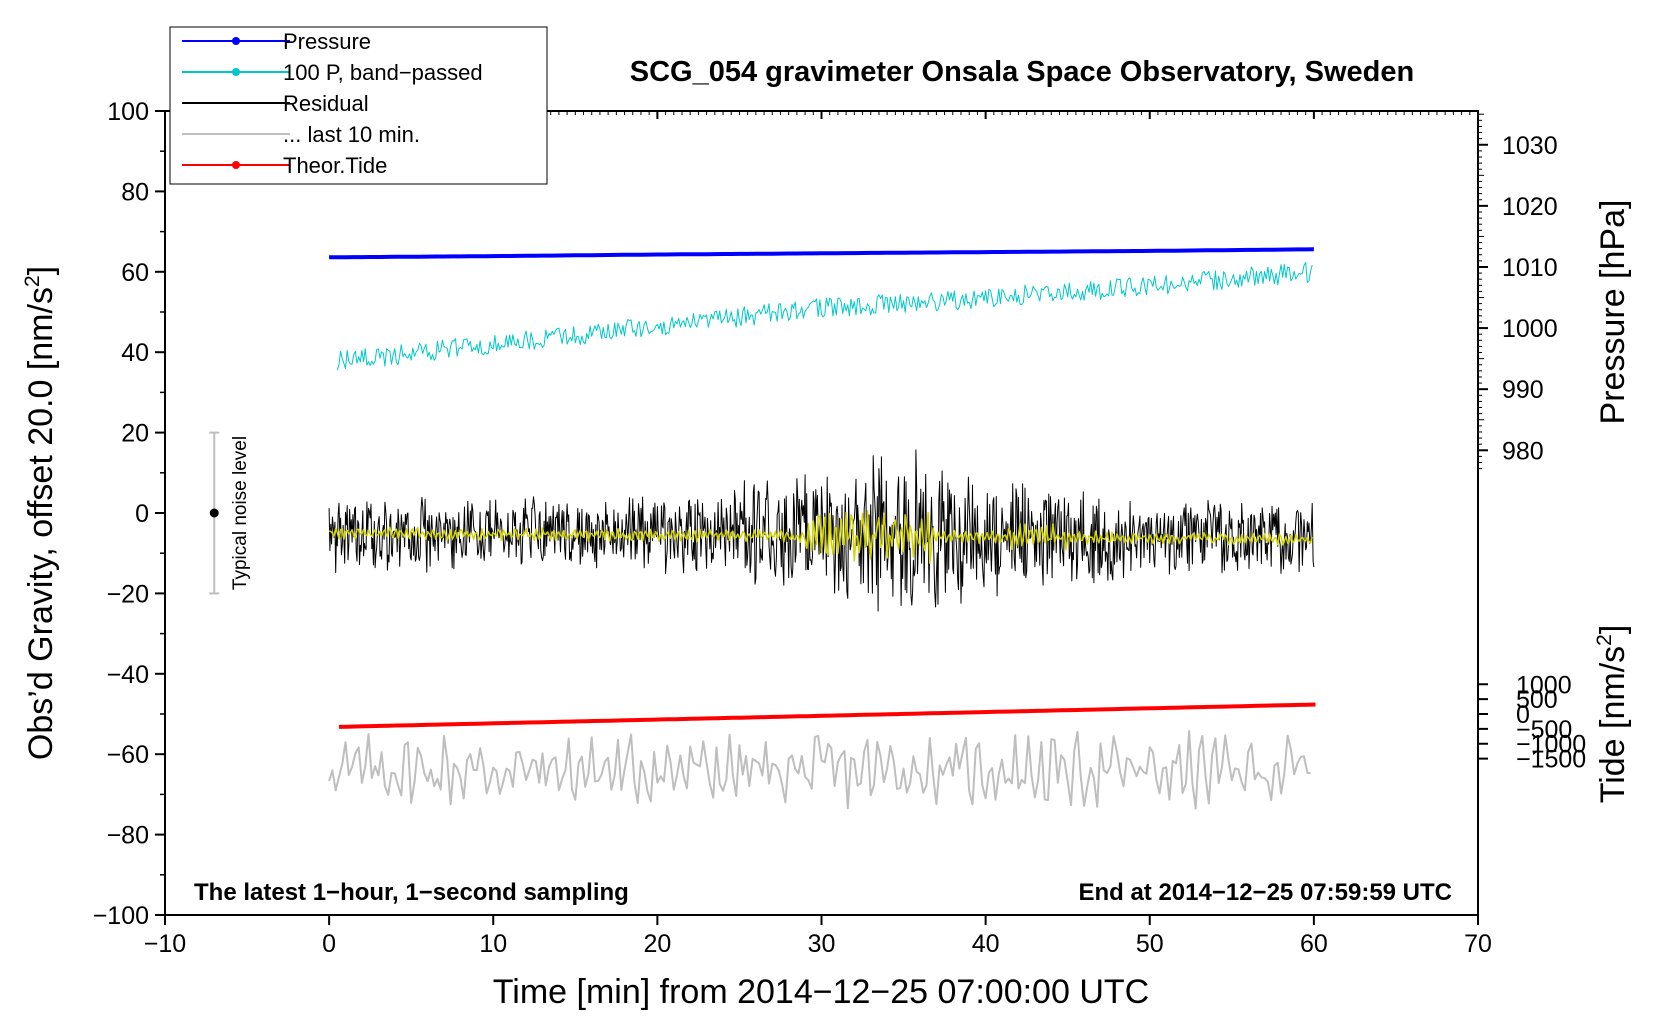 This screenshot has width=1660, height=1020. Describe the element at coordinates (128, 675) in the screenshot. I see `y-tick-label: −40` at that location.